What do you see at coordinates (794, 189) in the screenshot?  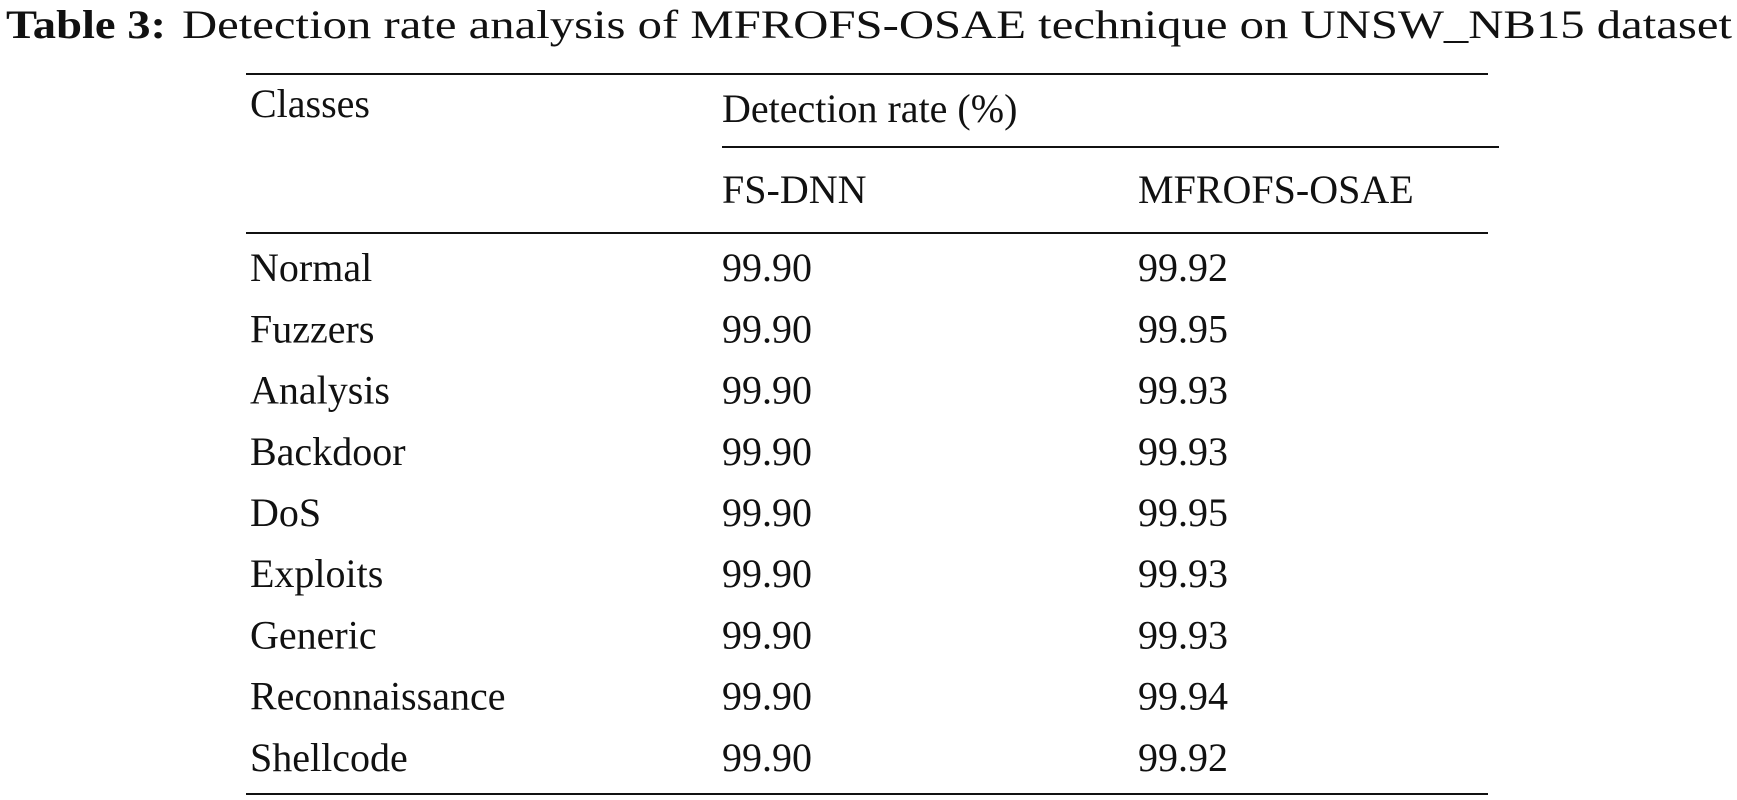 I see `header-column: FS-DNN` at bounding box center [794, 189].